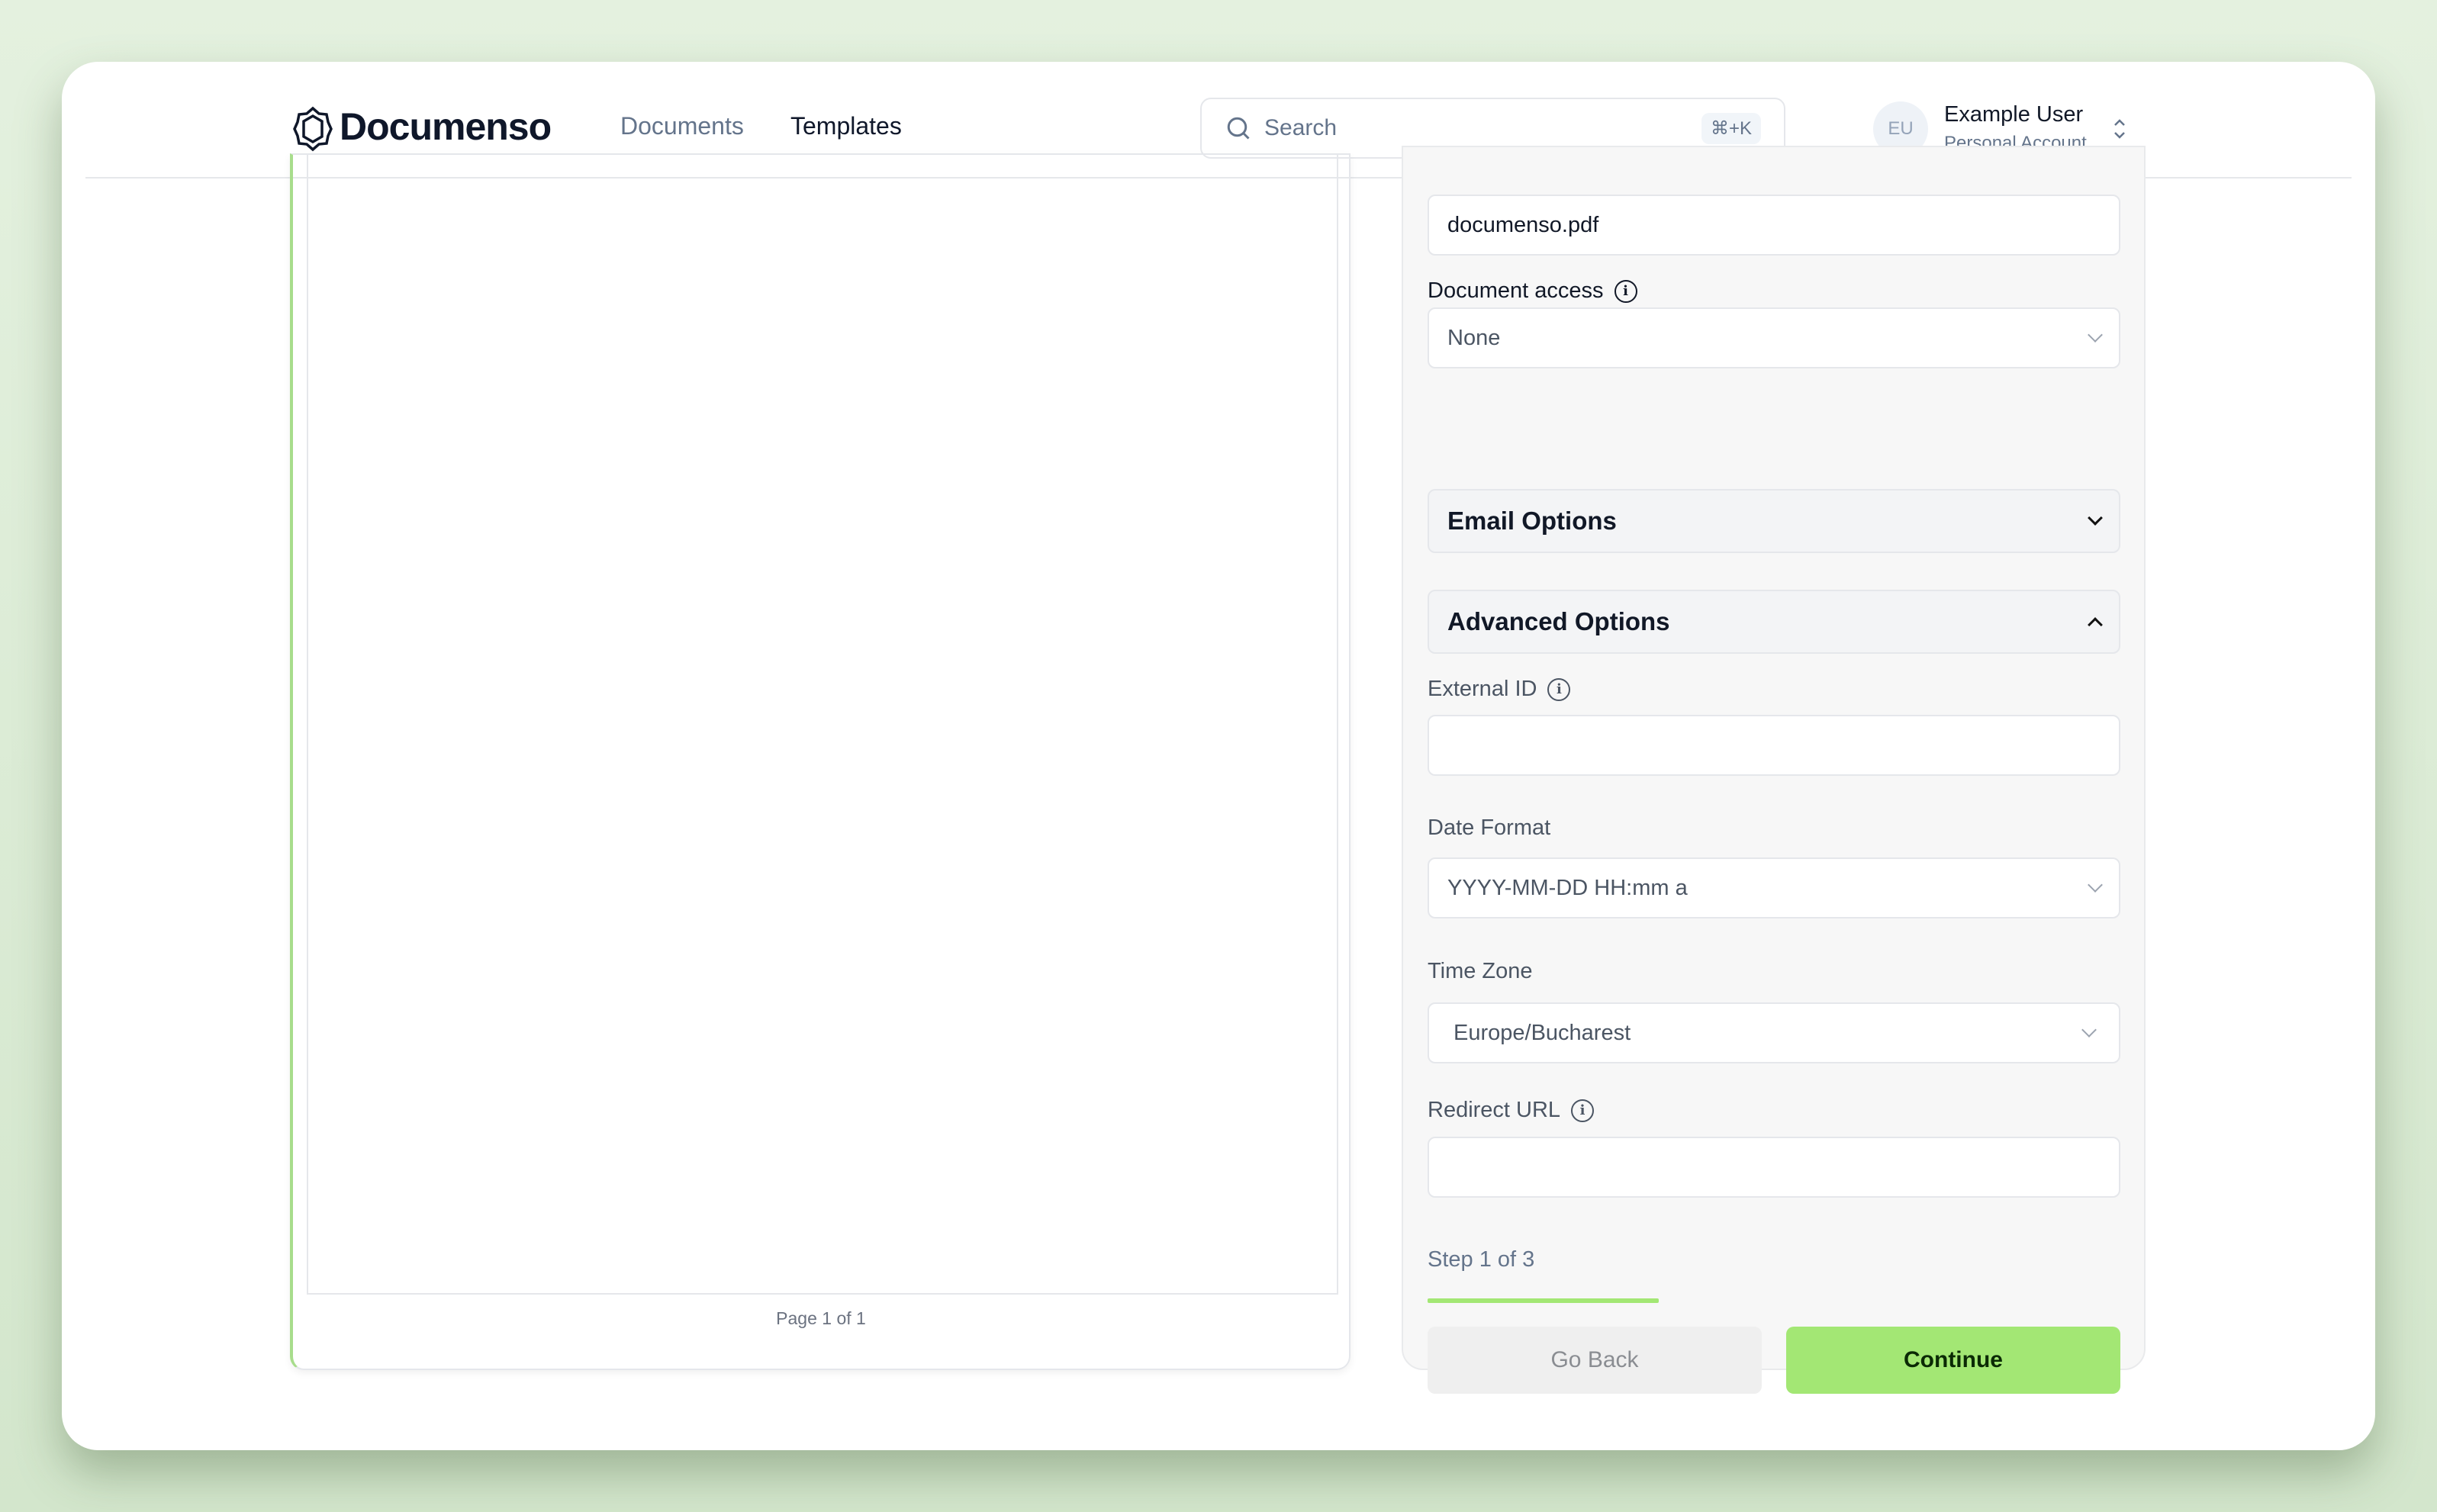 This screenshot has height=1512, width=2437. Describe the element at coordinates (1238, 129) in the screenshot. I see `search-icon` at that location.